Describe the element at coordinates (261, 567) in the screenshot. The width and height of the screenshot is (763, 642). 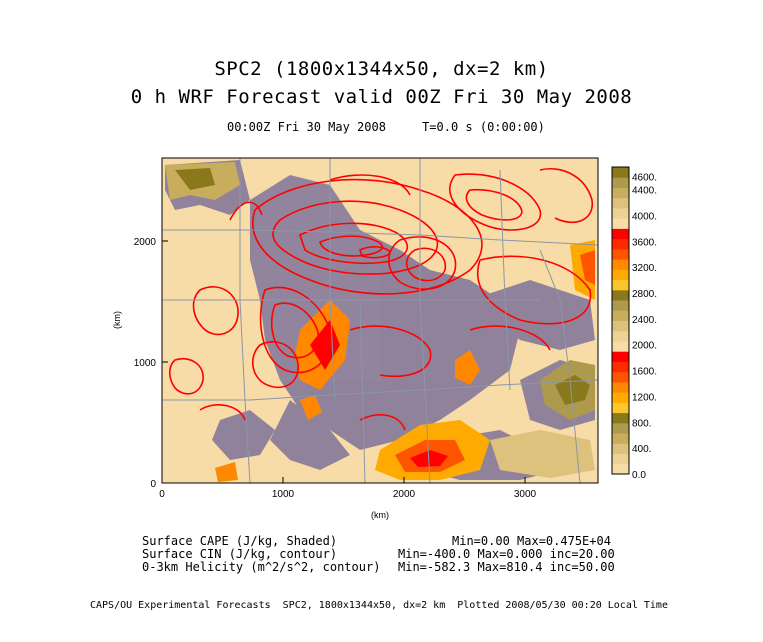
I see `legend-helicity-label: 0-3km Helicity (m^2/s^2, contour)` at that location.